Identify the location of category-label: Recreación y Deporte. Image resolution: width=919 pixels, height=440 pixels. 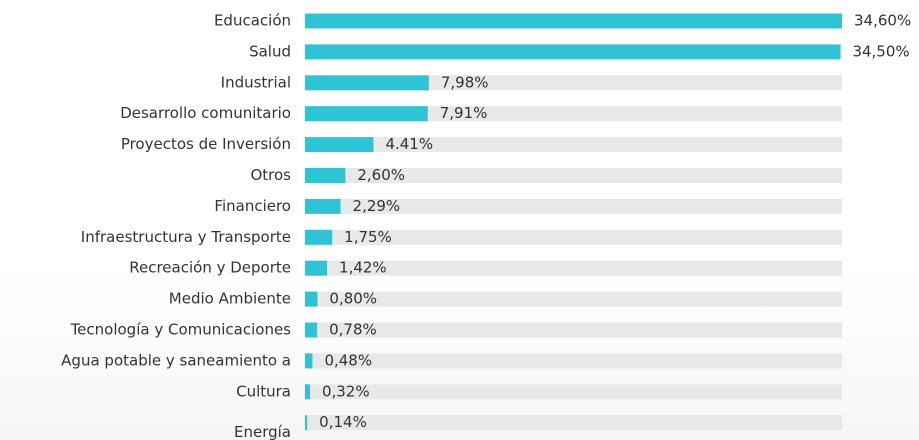
(210, 268).